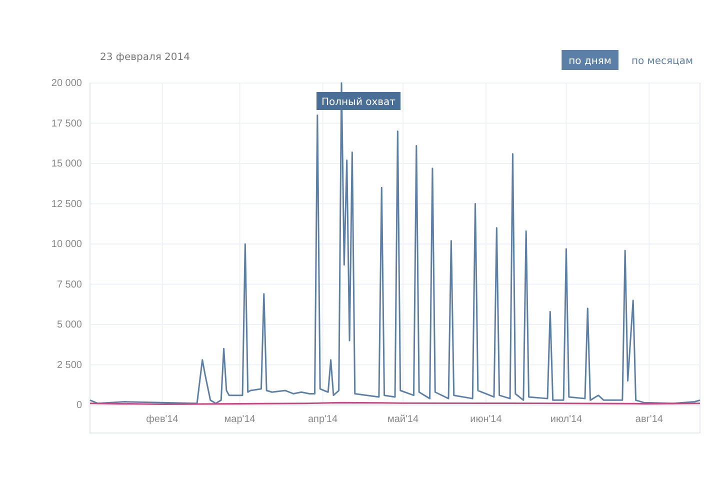 Image resolution: width=720 pixels, height=480 pixels. Describe the element at coordinates (66, 84) in the screenshot. I see `y-tick-label: 20 000` at that location.